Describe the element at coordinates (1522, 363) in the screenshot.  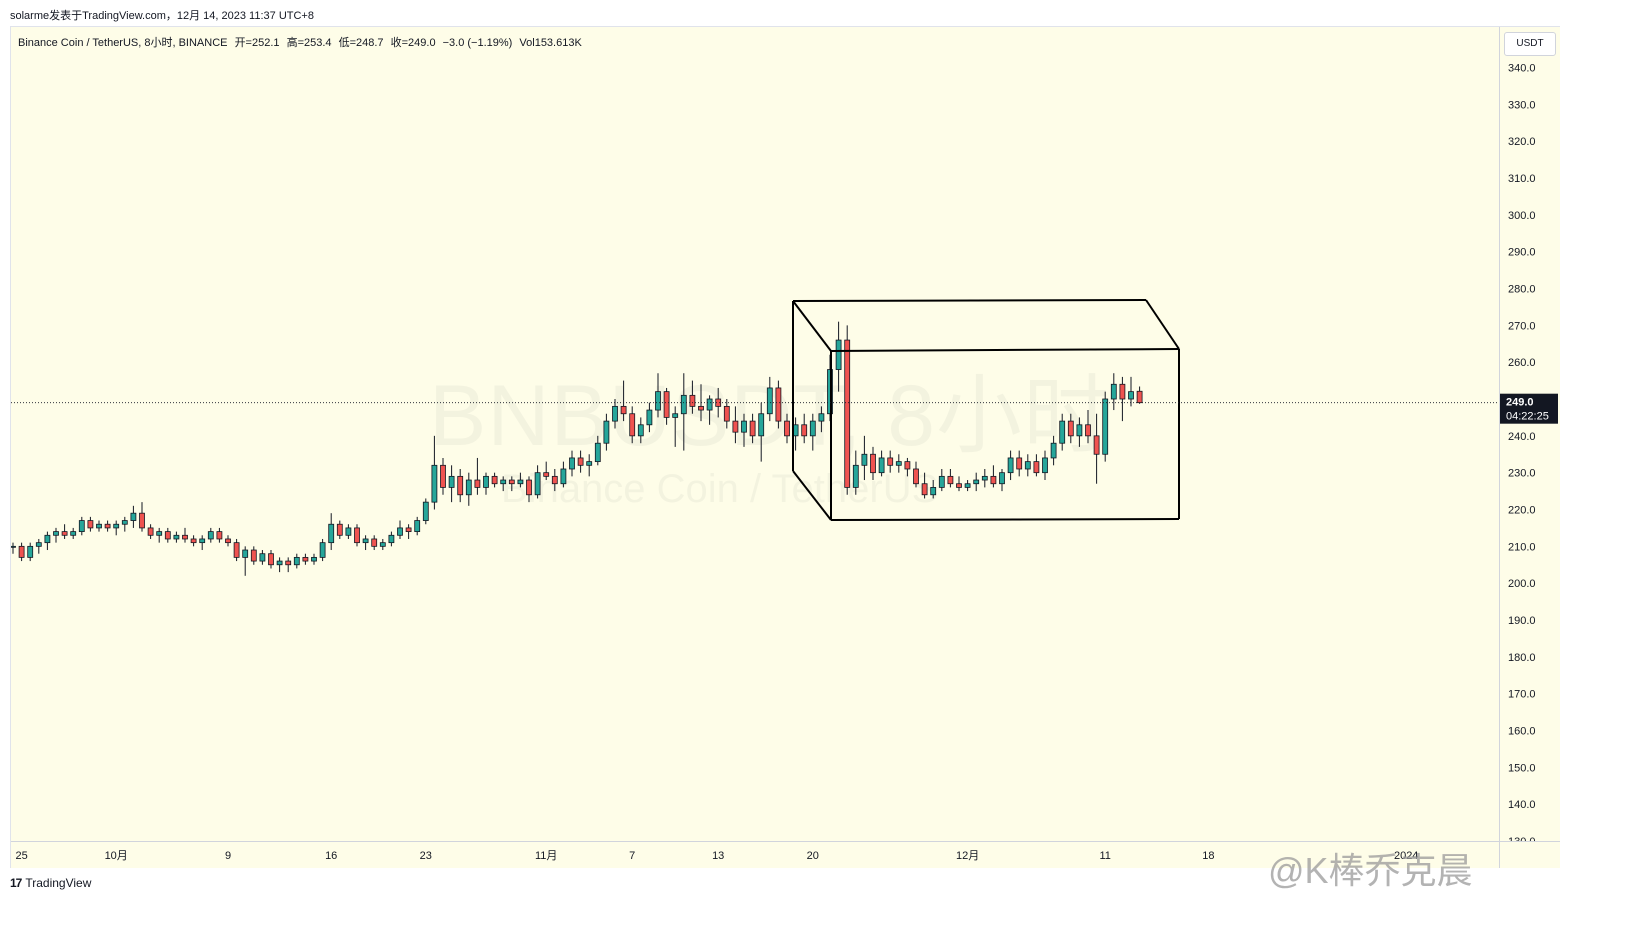
I see `price-tick-label: 260.0` at that location.